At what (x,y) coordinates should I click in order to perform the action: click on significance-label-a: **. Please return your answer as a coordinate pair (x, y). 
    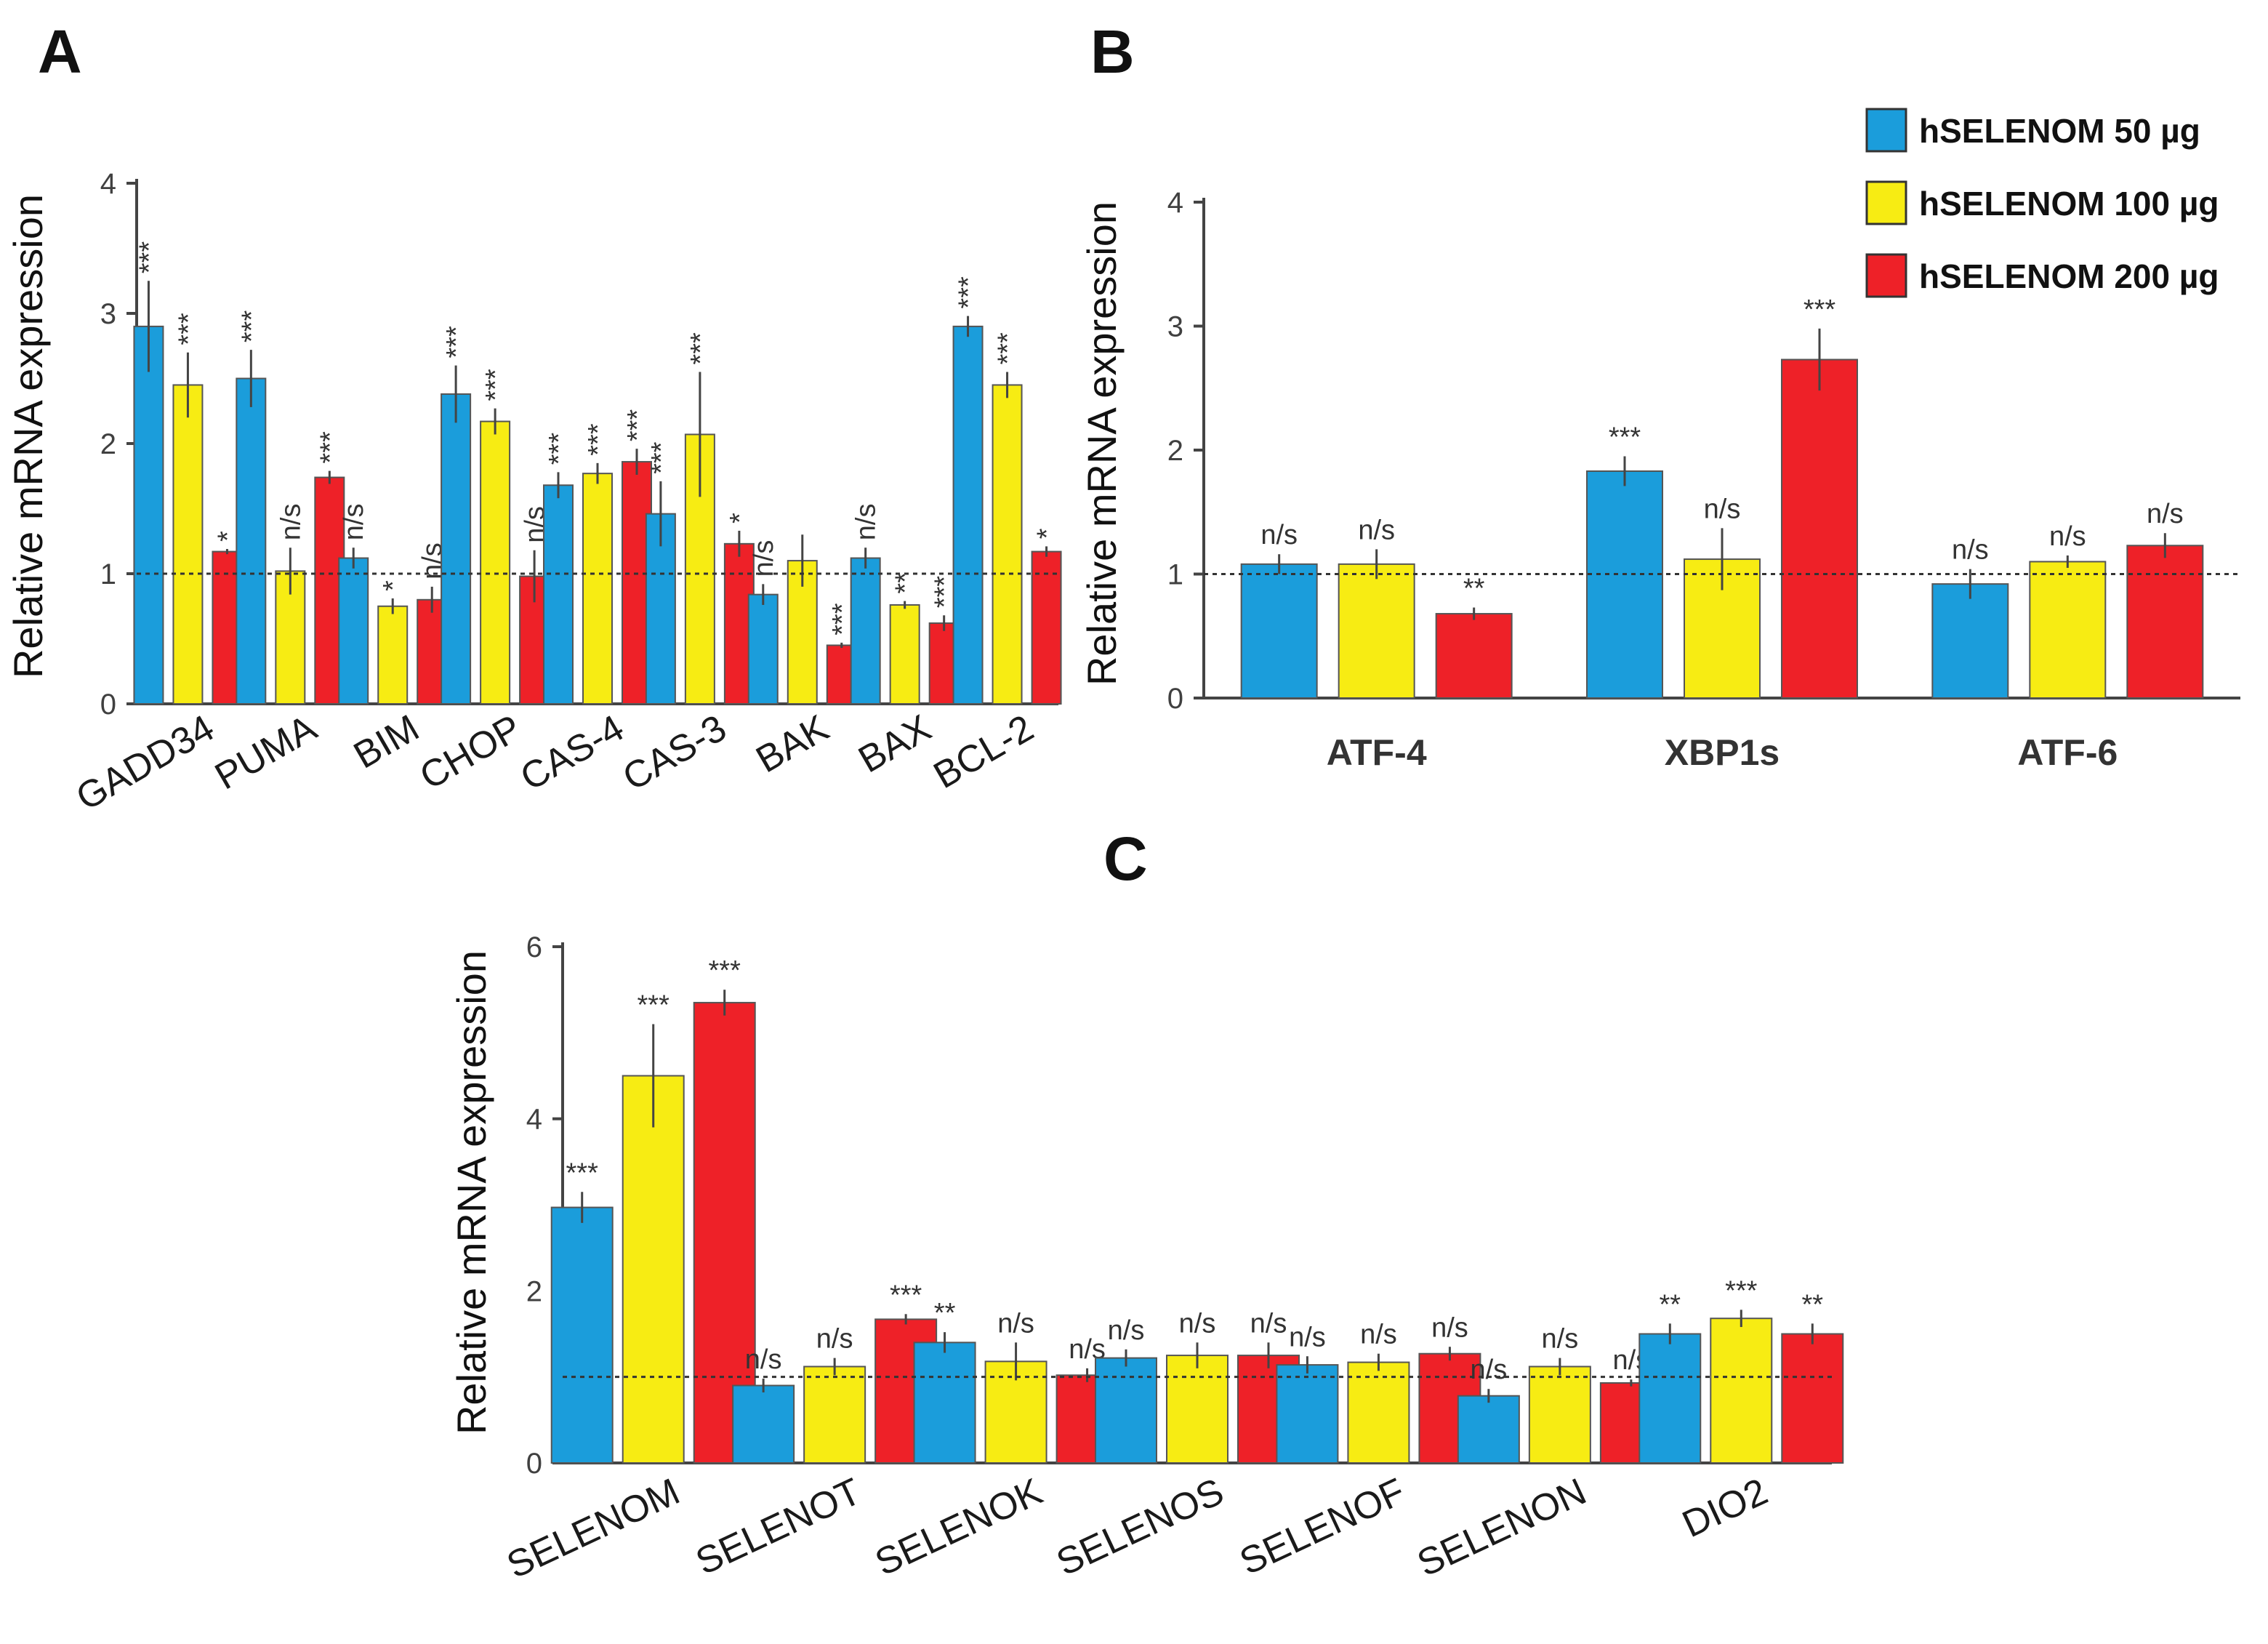
    Looking at the image, I should click on (905, 583).